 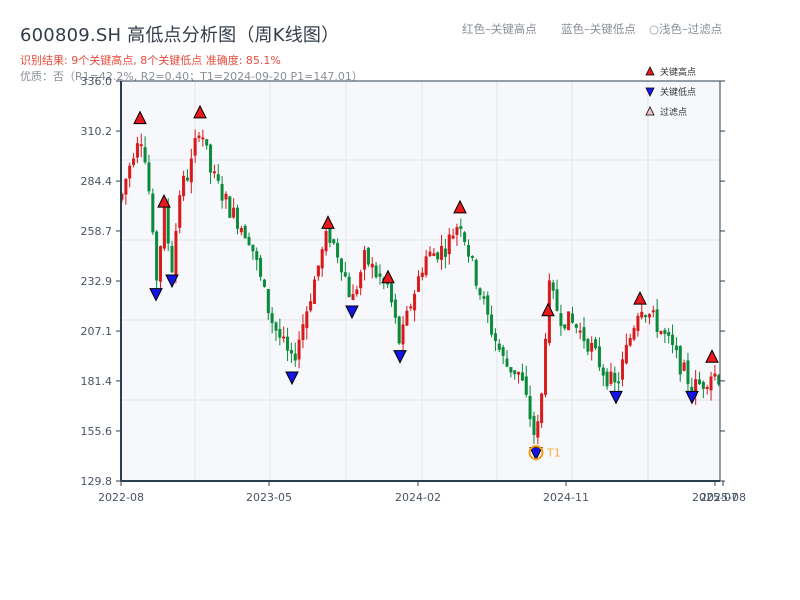 I want to click on x-tick-label: 2025-07, so click(x=715, y=497).